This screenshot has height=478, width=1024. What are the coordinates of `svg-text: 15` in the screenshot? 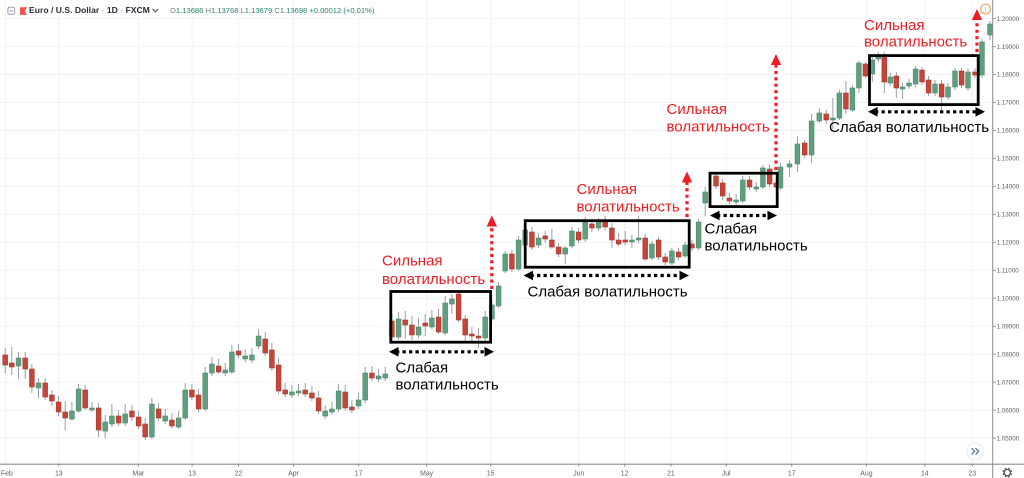 It's located at (491, 474).